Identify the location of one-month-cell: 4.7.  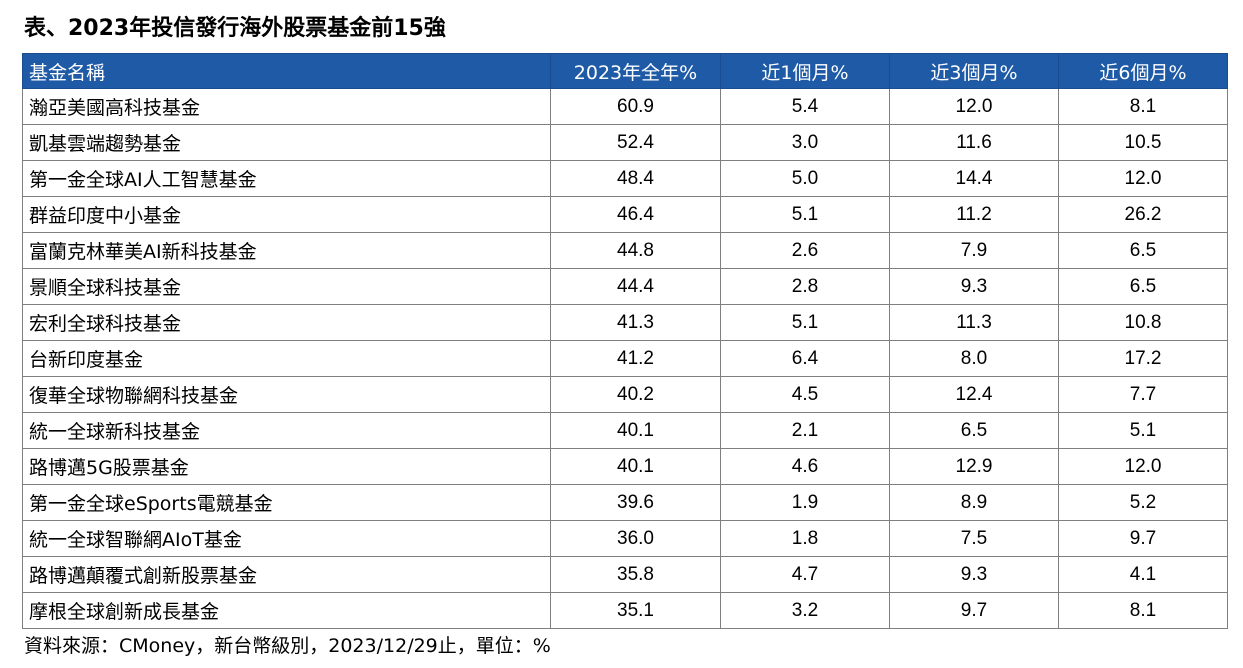
(805, 574).